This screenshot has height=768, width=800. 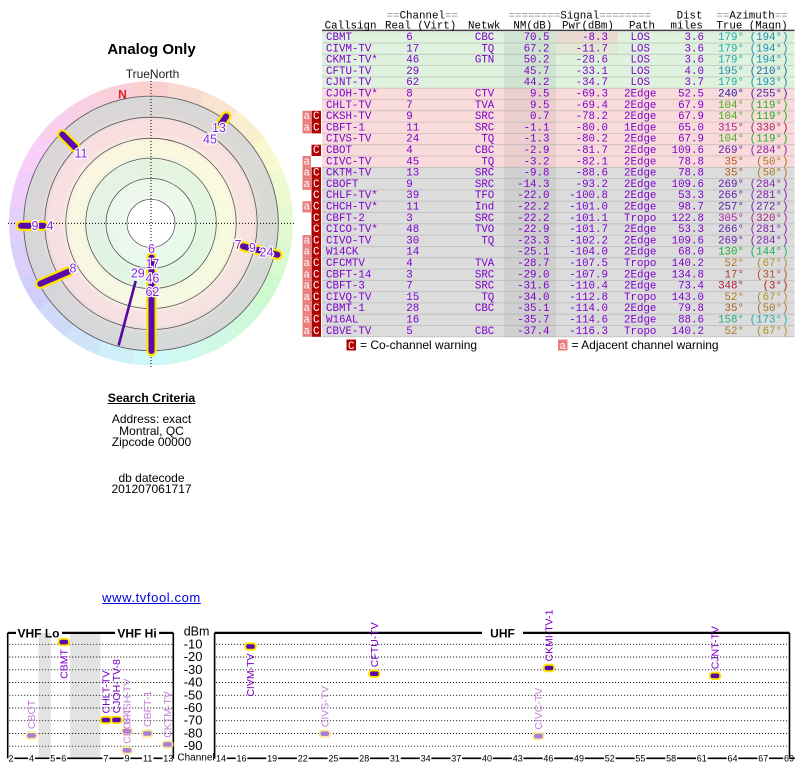 What do you see at coordinates (592, 174) in the screenshot?
I see `svg-text: -88.6` at bounding box center [592, 174].